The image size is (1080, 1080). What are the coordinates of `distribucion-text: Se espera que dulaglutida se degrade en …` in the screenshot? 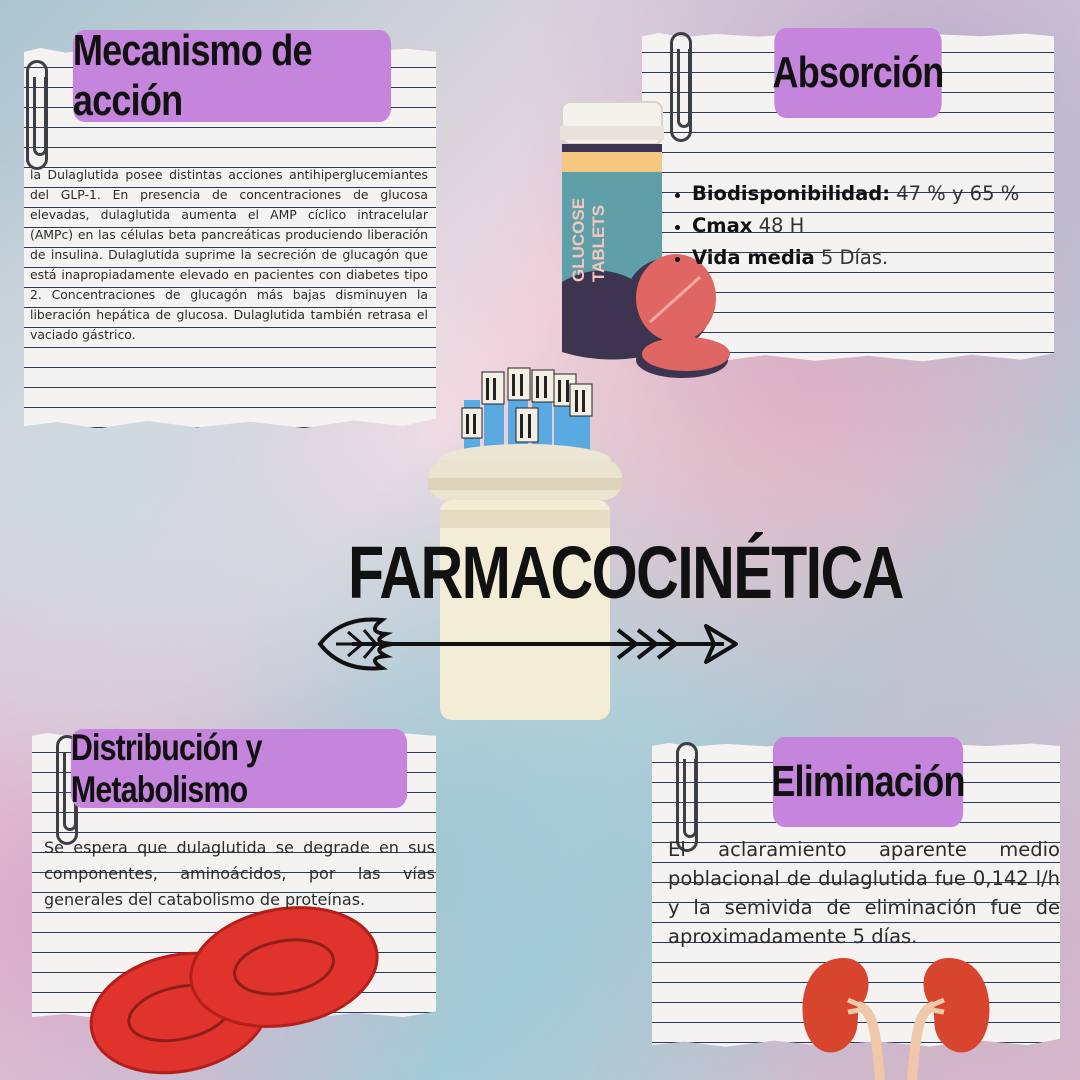 It's located at (239, 873).